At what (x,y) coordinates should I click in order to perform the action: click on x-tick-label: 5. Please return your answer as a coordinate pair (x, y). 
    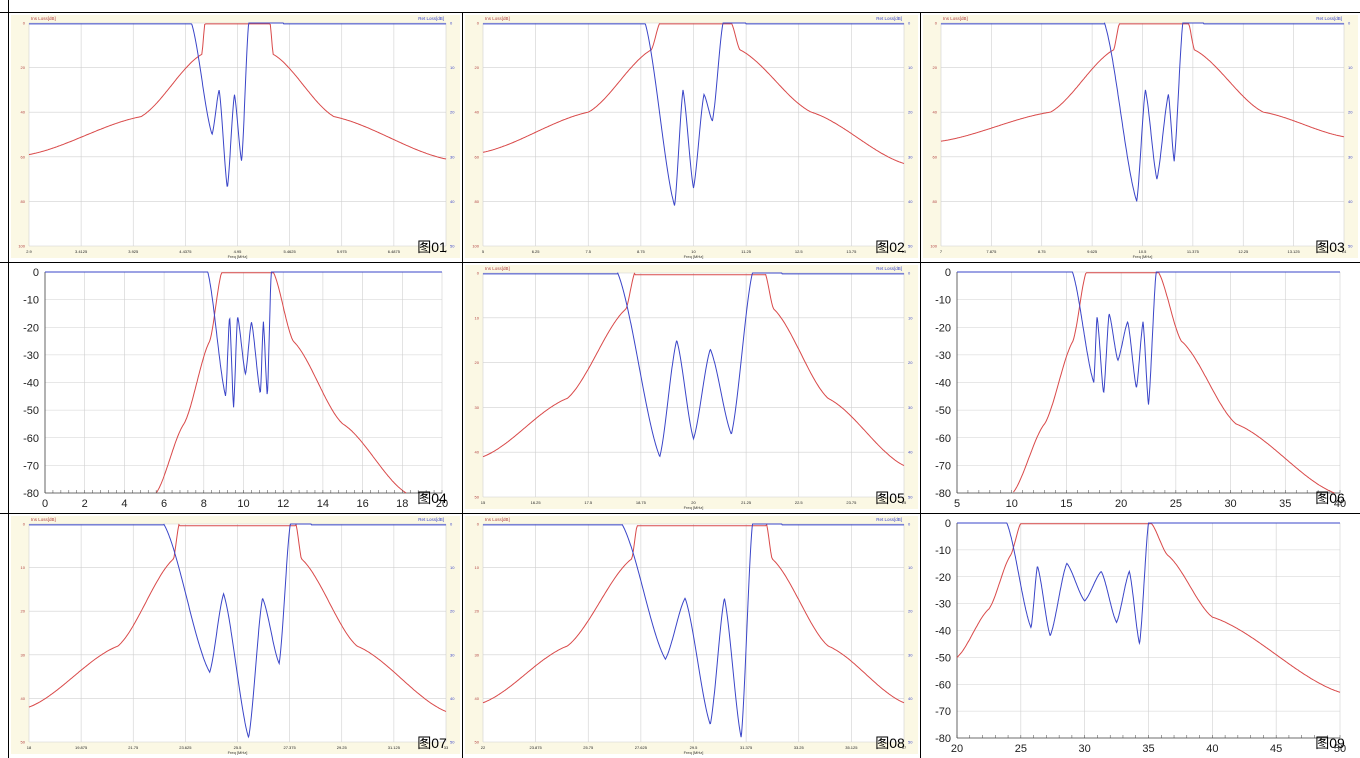
    Looking at the image, I should click on (957, 504).